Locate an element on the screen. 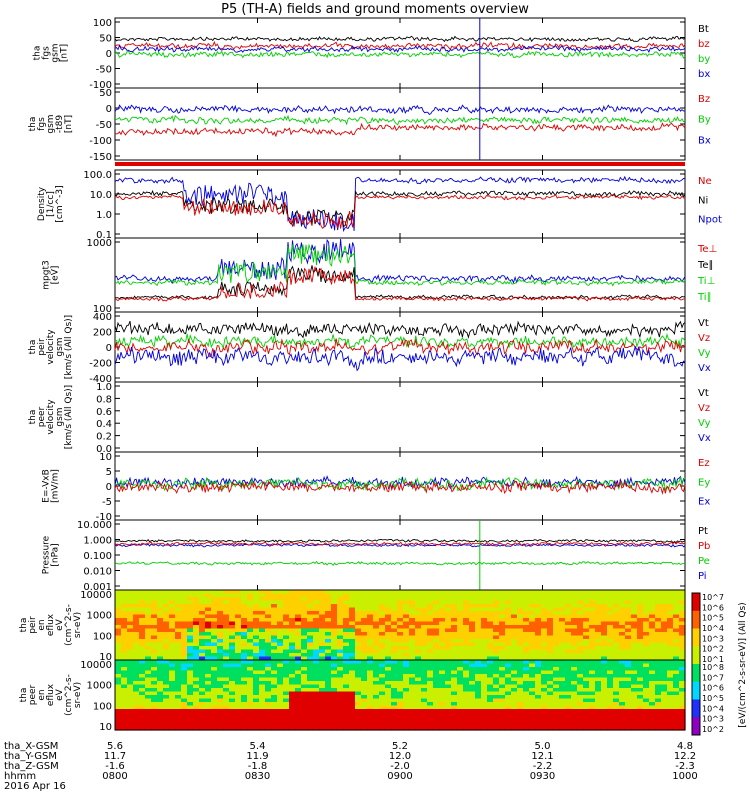 Image resolution: width=750 pixels, height=800 pixels. colorbar-tick-label: 10^3 is located at coordinates (713, 638).